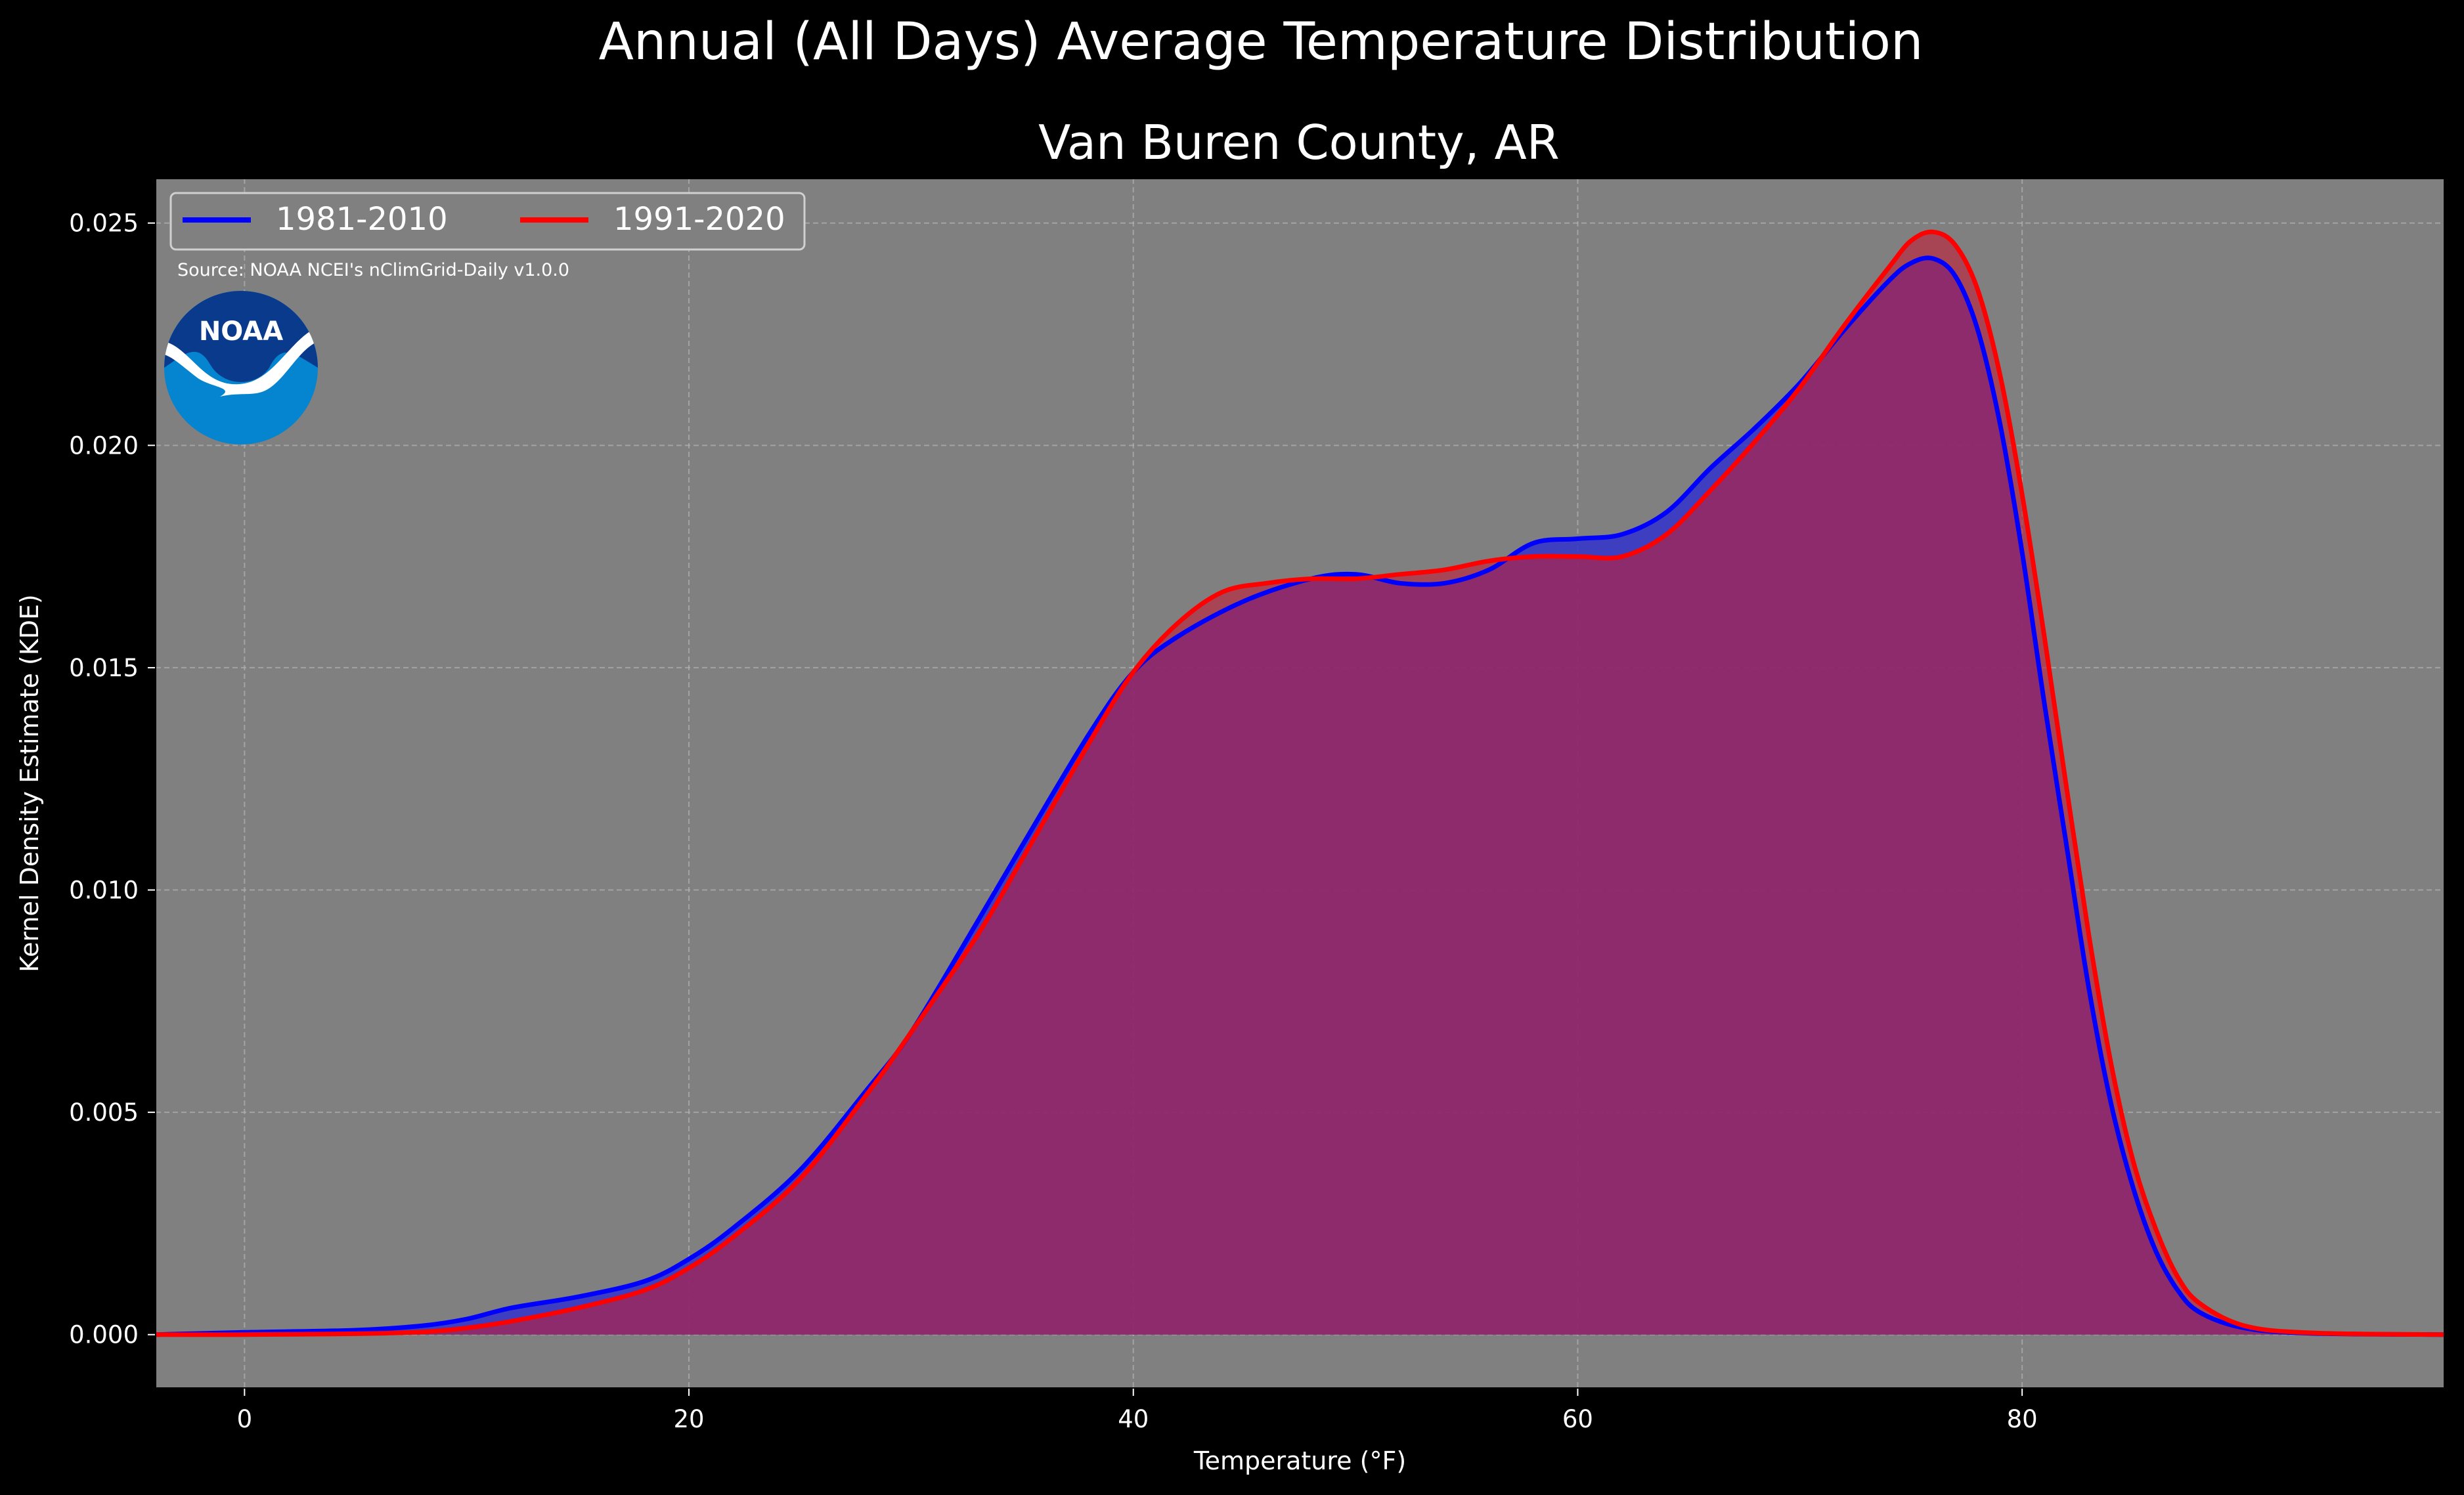 The width and height of the screenshot is (2464, 1495). I want to click on y-tick-label: 0.005, so click(104, 1112).